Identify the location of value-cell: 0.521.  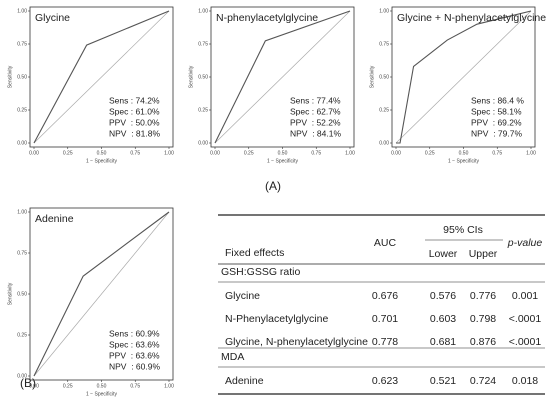
(443, 381).